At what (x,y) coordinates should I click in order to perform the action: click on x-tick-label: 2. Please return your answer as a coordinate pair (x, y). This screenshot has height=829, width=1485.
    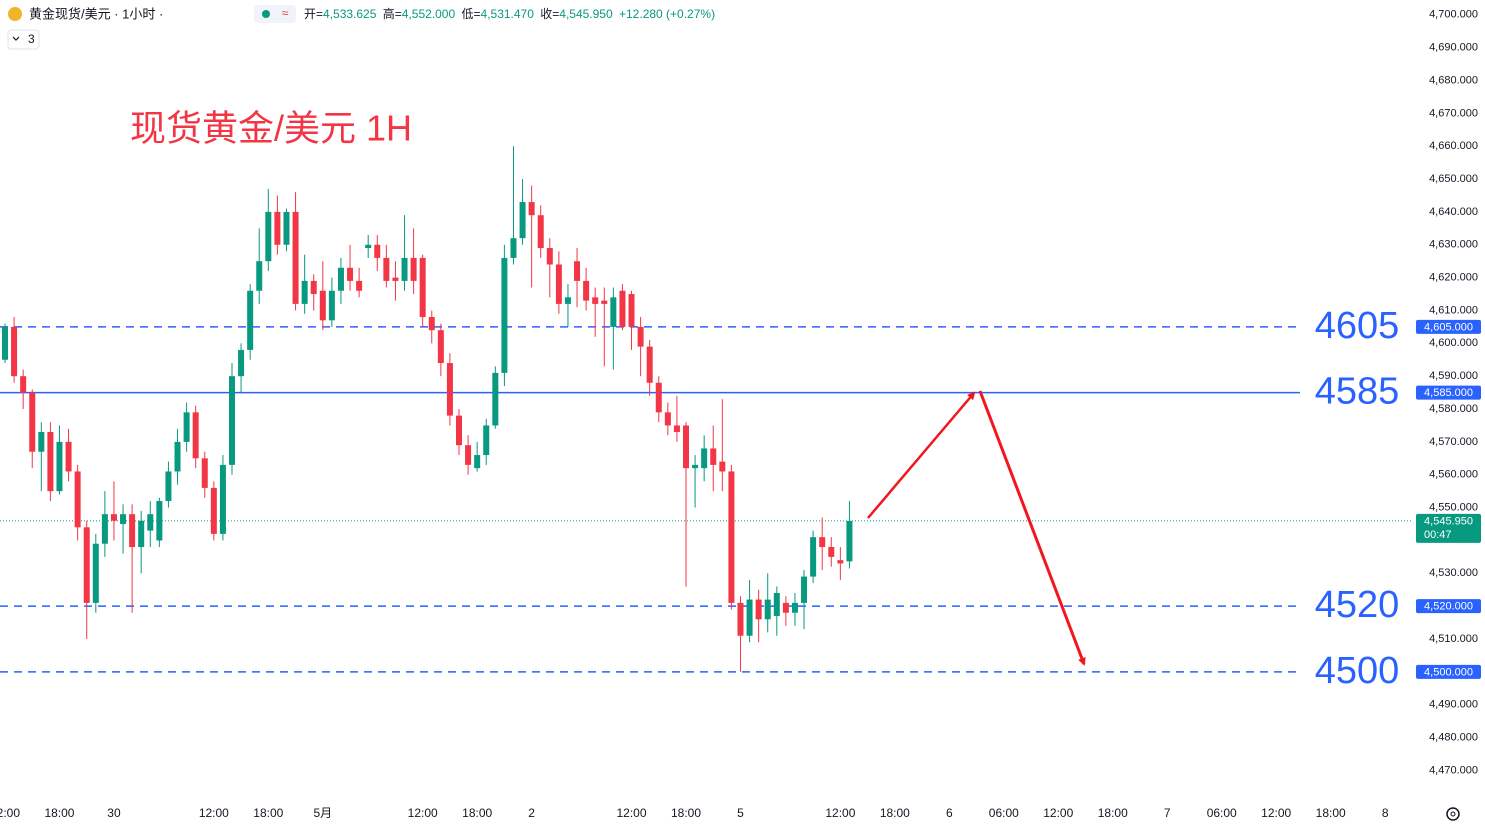
    Looking at the image, I should click on (531, 813).